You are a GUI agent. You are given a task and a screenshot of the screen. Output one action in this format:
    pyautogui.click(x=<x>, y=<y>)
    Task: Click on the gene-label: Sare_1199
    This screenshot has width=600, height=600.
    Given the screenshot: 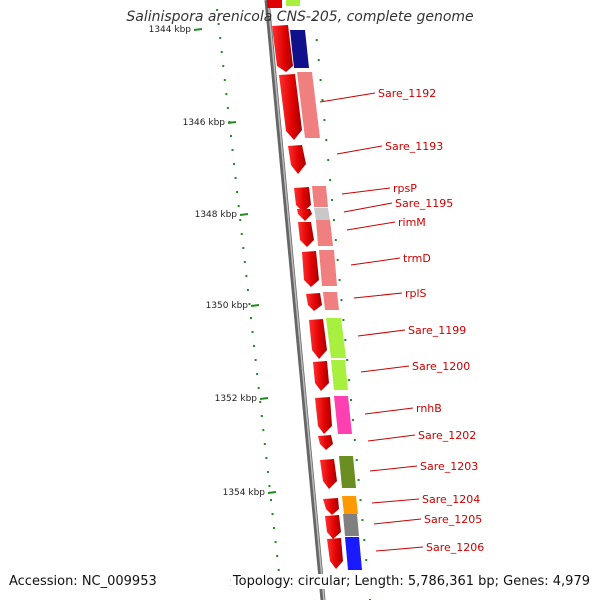 What is the action you would take?
    pyautogui.click(x=437, y=330)
    